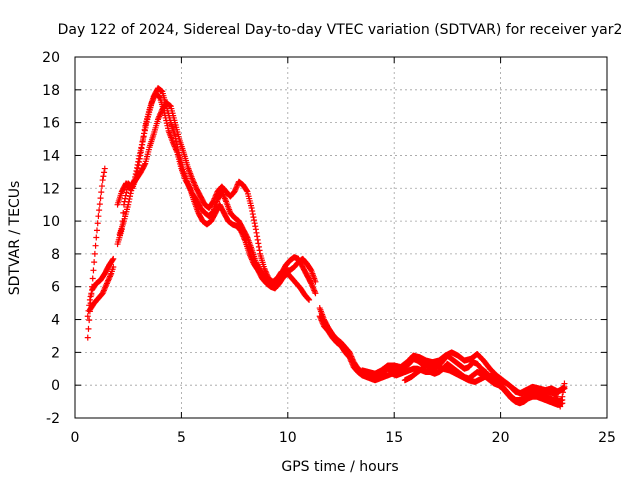 Image resolution: width=640 pixels, height=480 pixels. I want to click on y-tick-label: 12, so click(51, 189).